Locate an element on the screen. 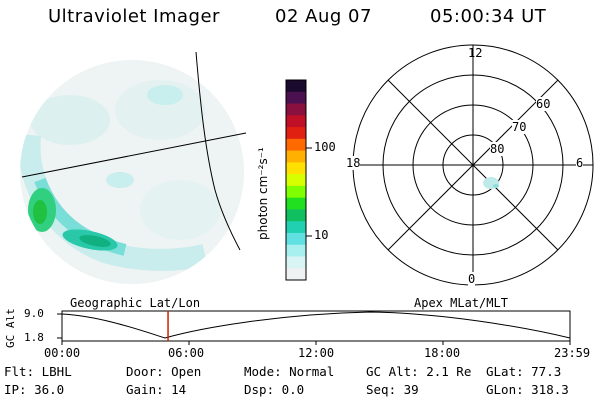  orbit-altitude-curve is located at coordinates (316, 325).